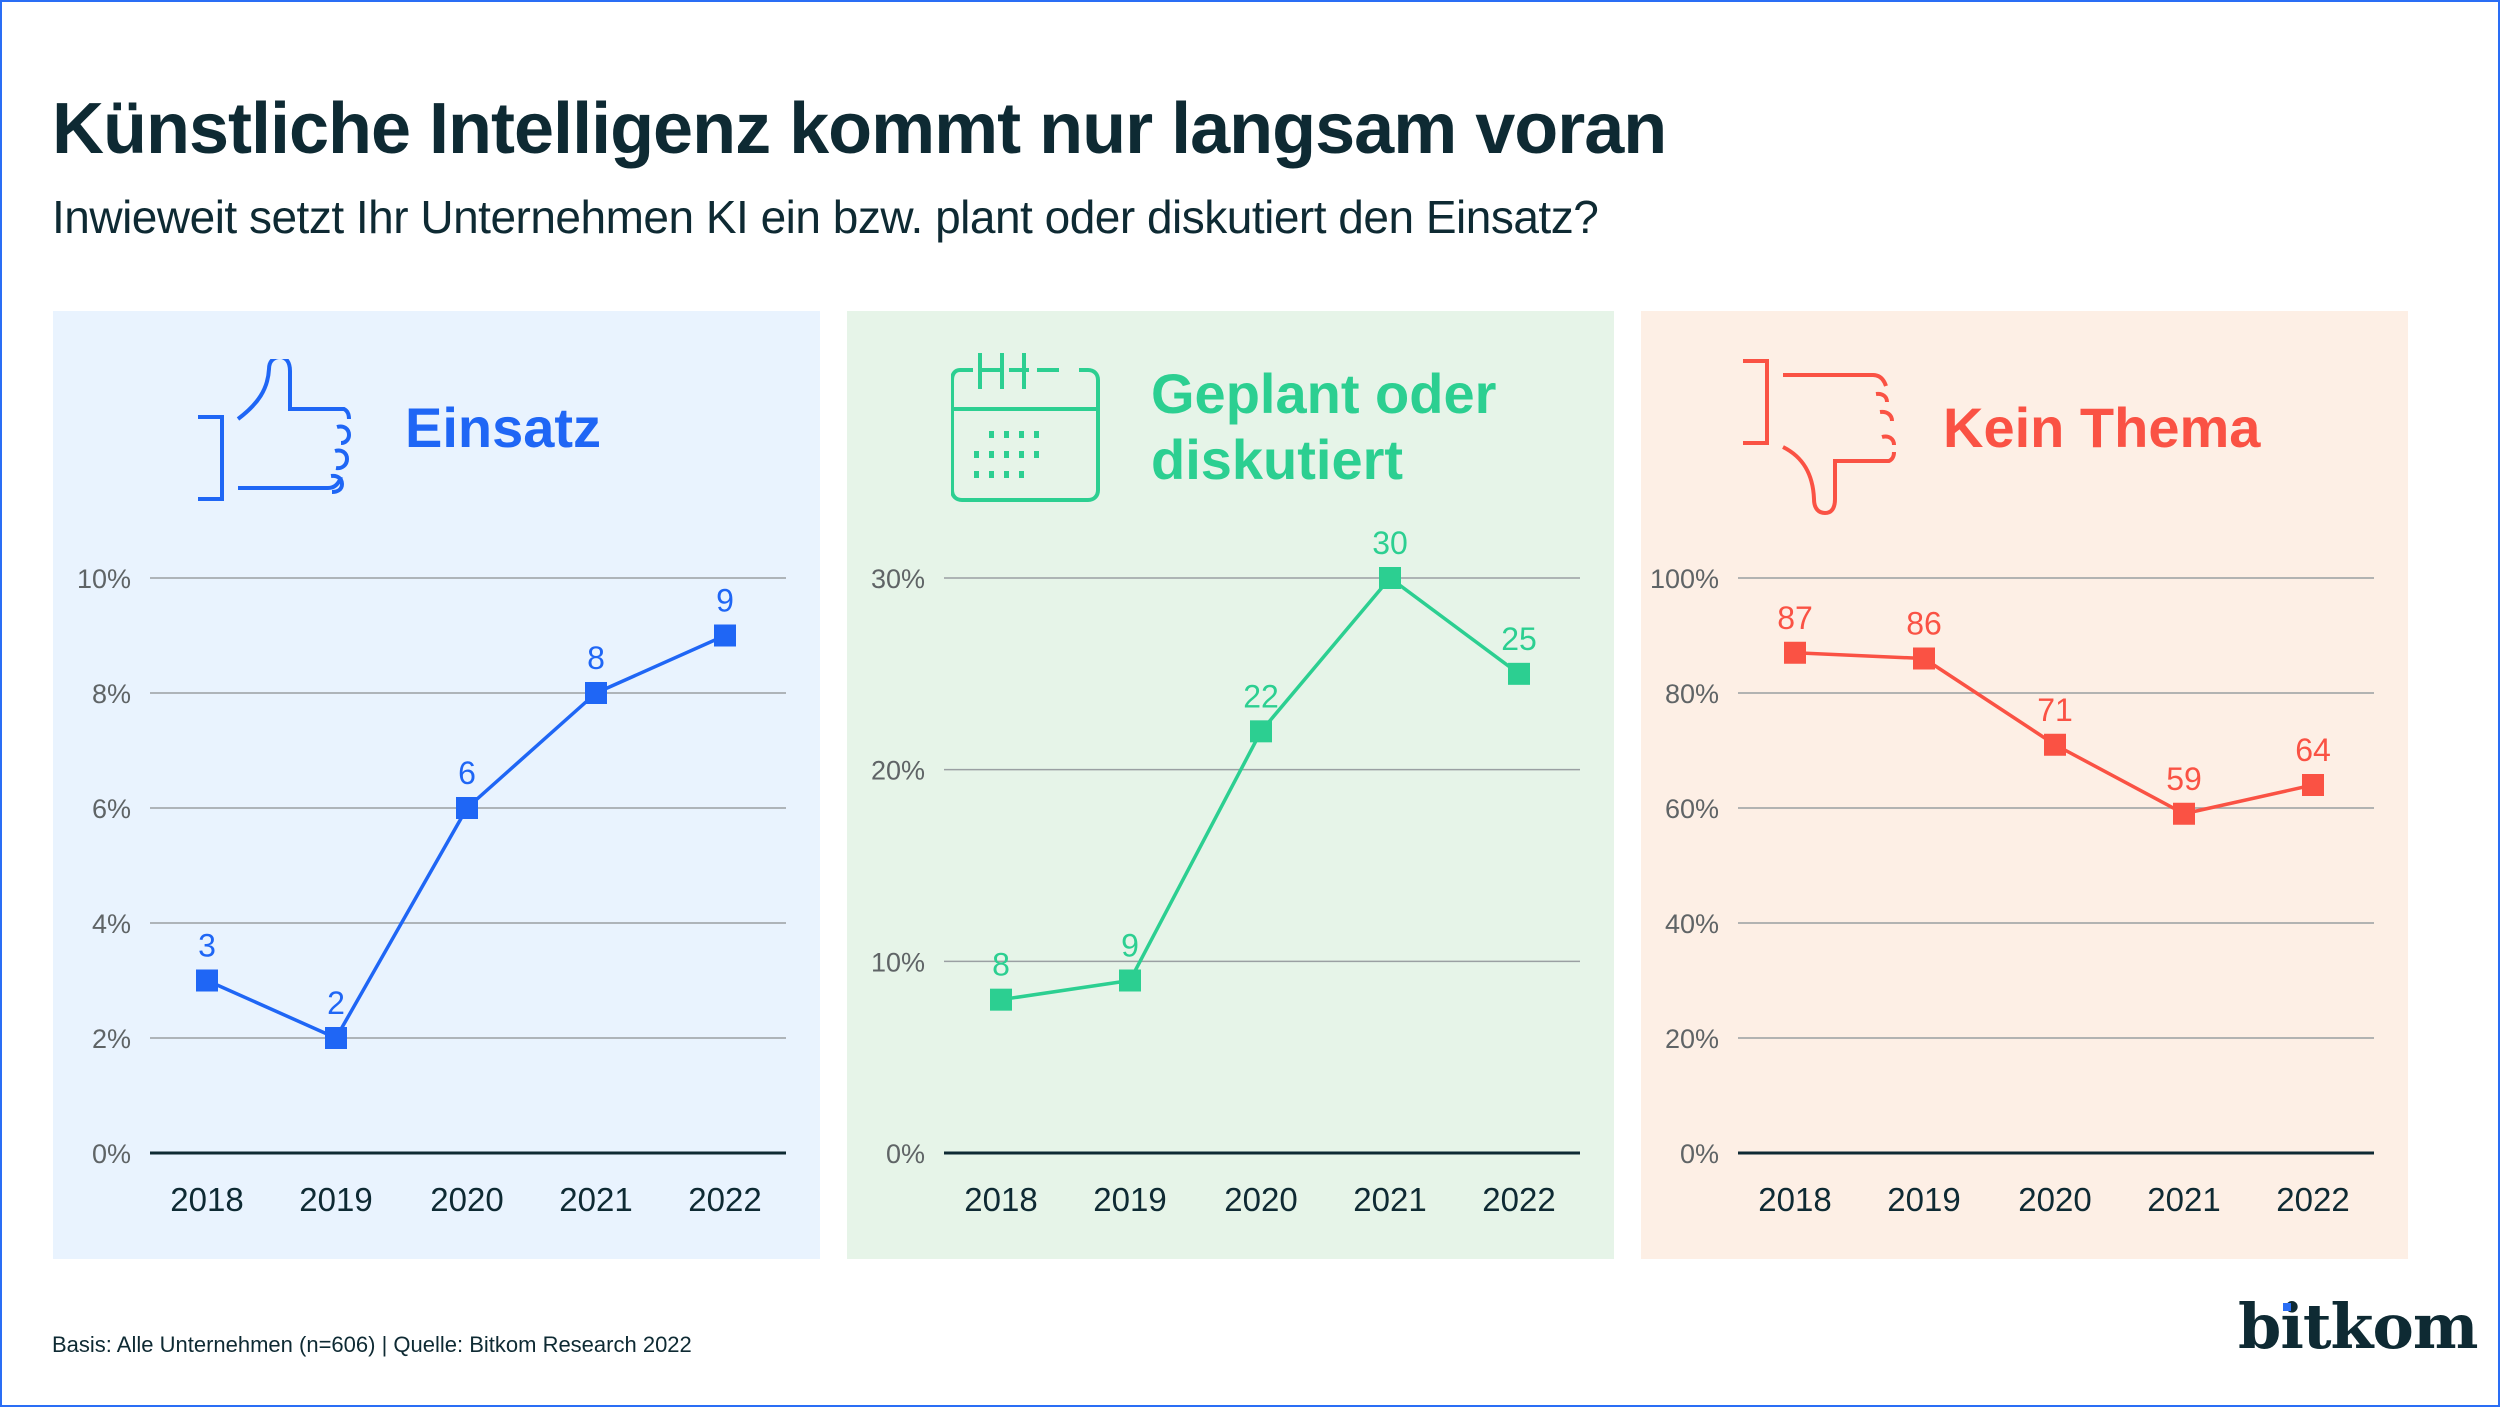 The width and height of the screenshot is (2500, 1407). I want to click on calendar-icon, so click(1025, 427).